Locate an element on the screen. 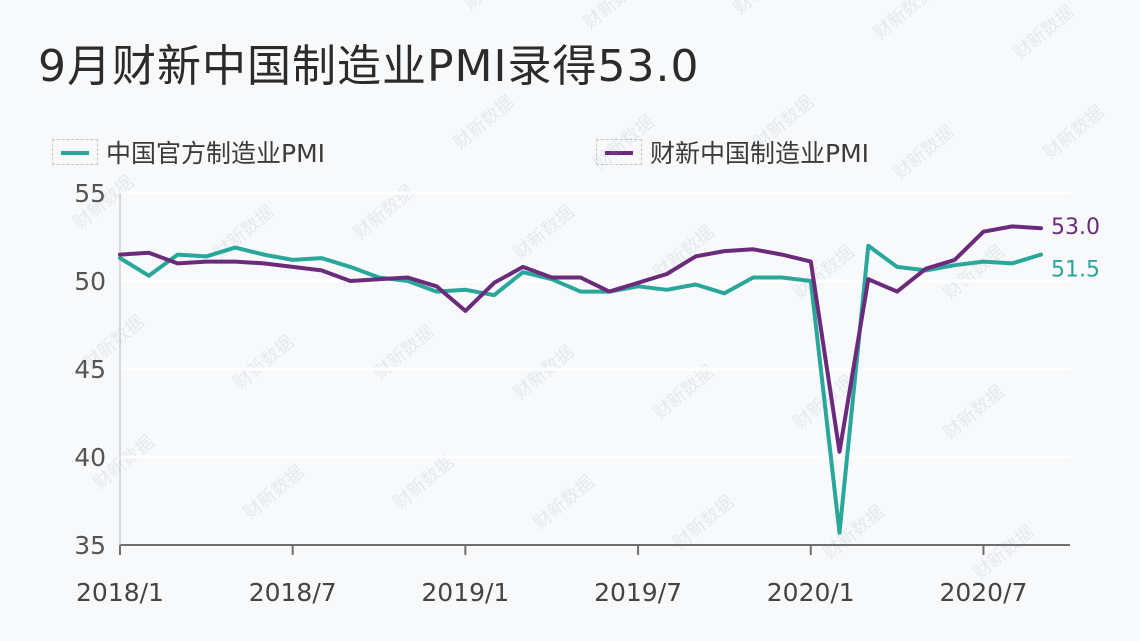 This screenshot has height=641, width=1140. legend-item-caixin-pmi: 财新中国制造业PMI is located at coordinates (732, 152).